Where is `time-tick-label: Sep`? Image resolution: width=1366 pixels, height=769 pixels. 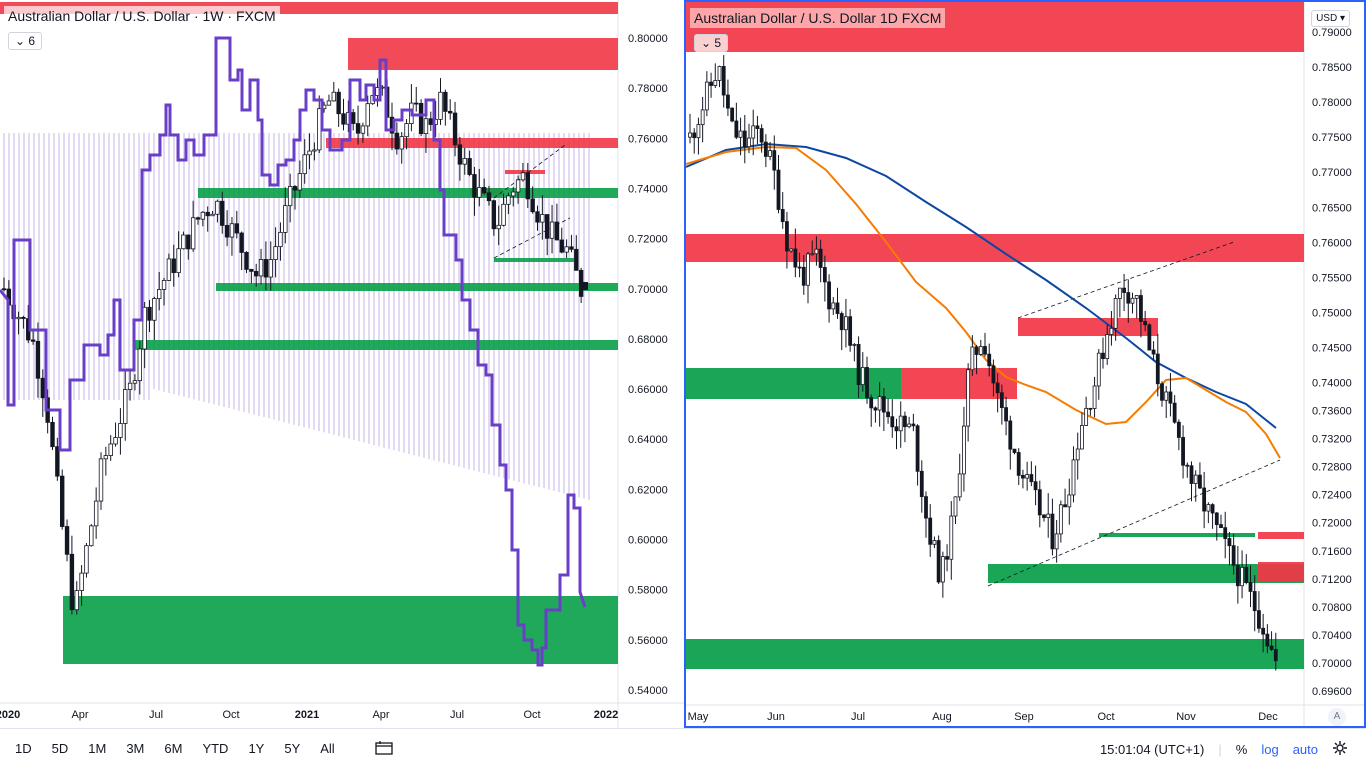
time-tick-label: Sep is located at coordinates (1024, 717).